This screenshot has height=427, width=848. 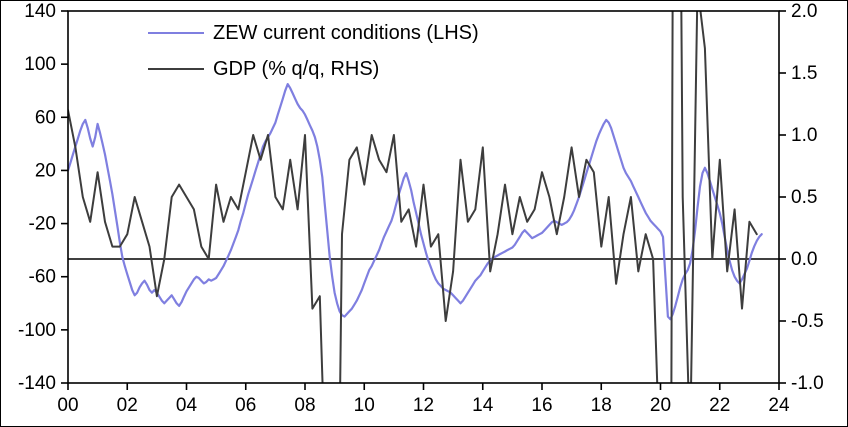 What do you see at coordinates (42, 277) in the screenshot?
I see `y-left-tick-label: -60` at bounding box center [42, 277].